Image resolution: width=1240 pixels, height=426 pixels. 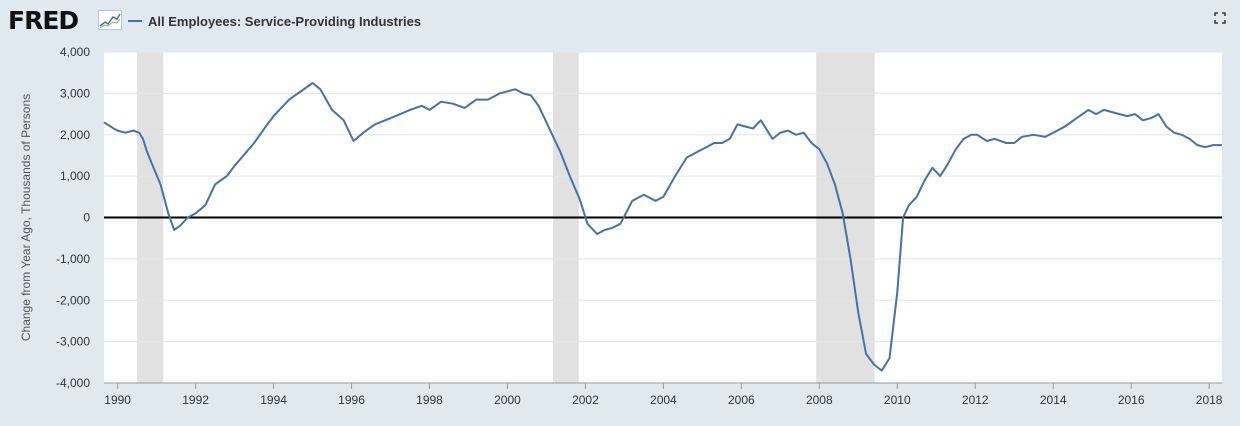 What do you see at coordinates (195, 400) in the screenshot?
I see `x-tick-label: 1992` at bounding box center [195, 400].